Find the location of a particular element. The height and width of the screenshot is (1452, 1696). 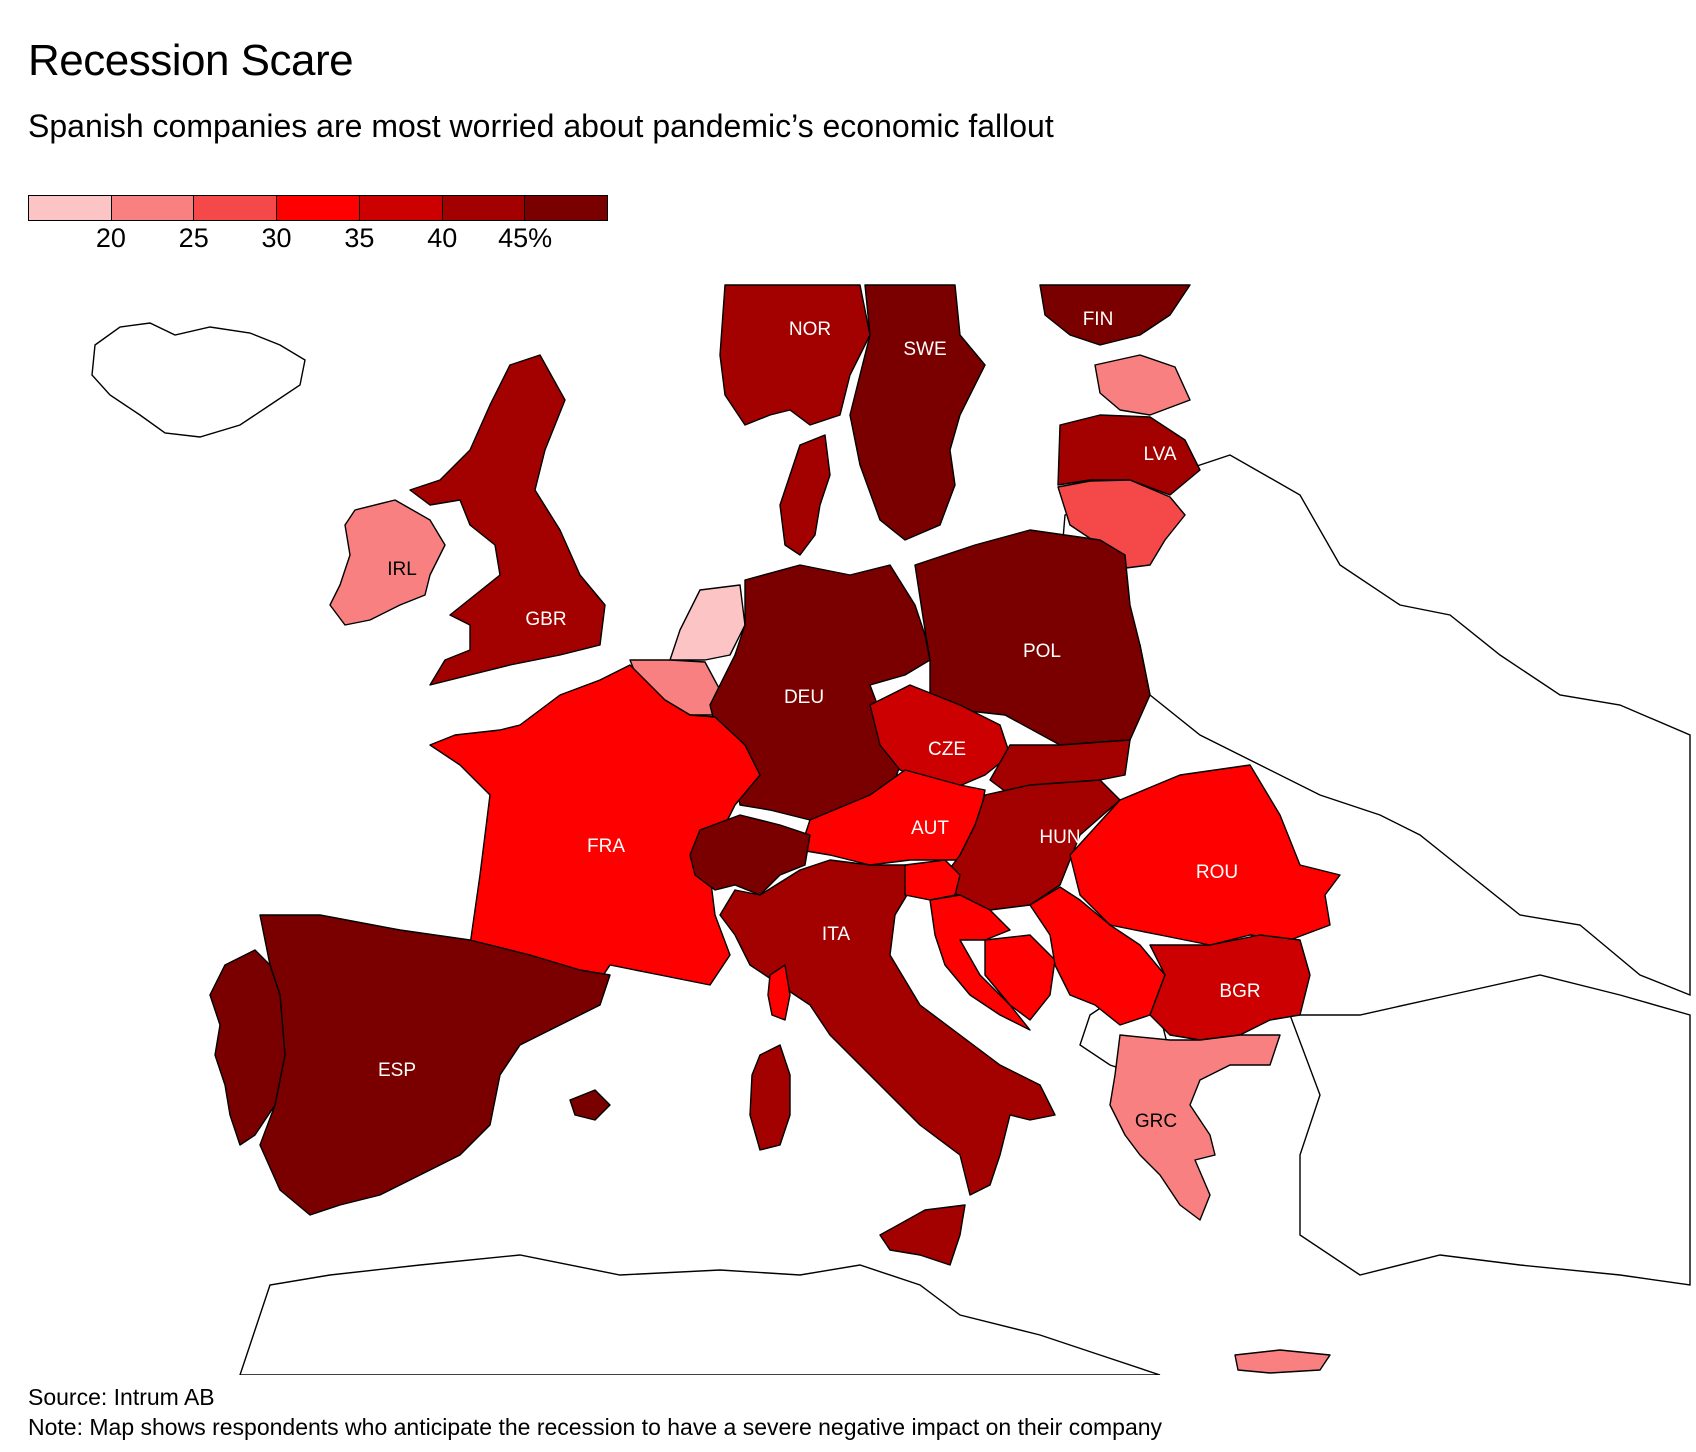

country-SWE is located at coordinates (917, 412).